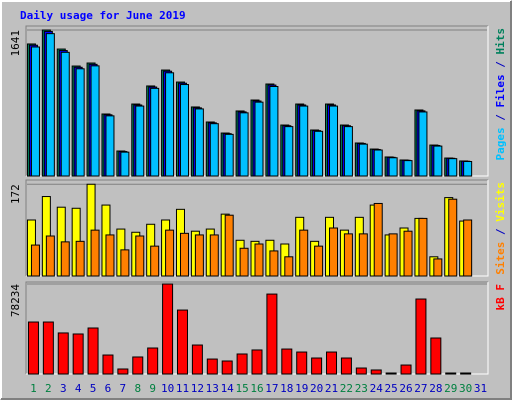 The width and height of the screenshot is (512, 400). Describe the element at coordinates (286, 388) in the screenshot. I see `x-tick-label: 18` at that location.